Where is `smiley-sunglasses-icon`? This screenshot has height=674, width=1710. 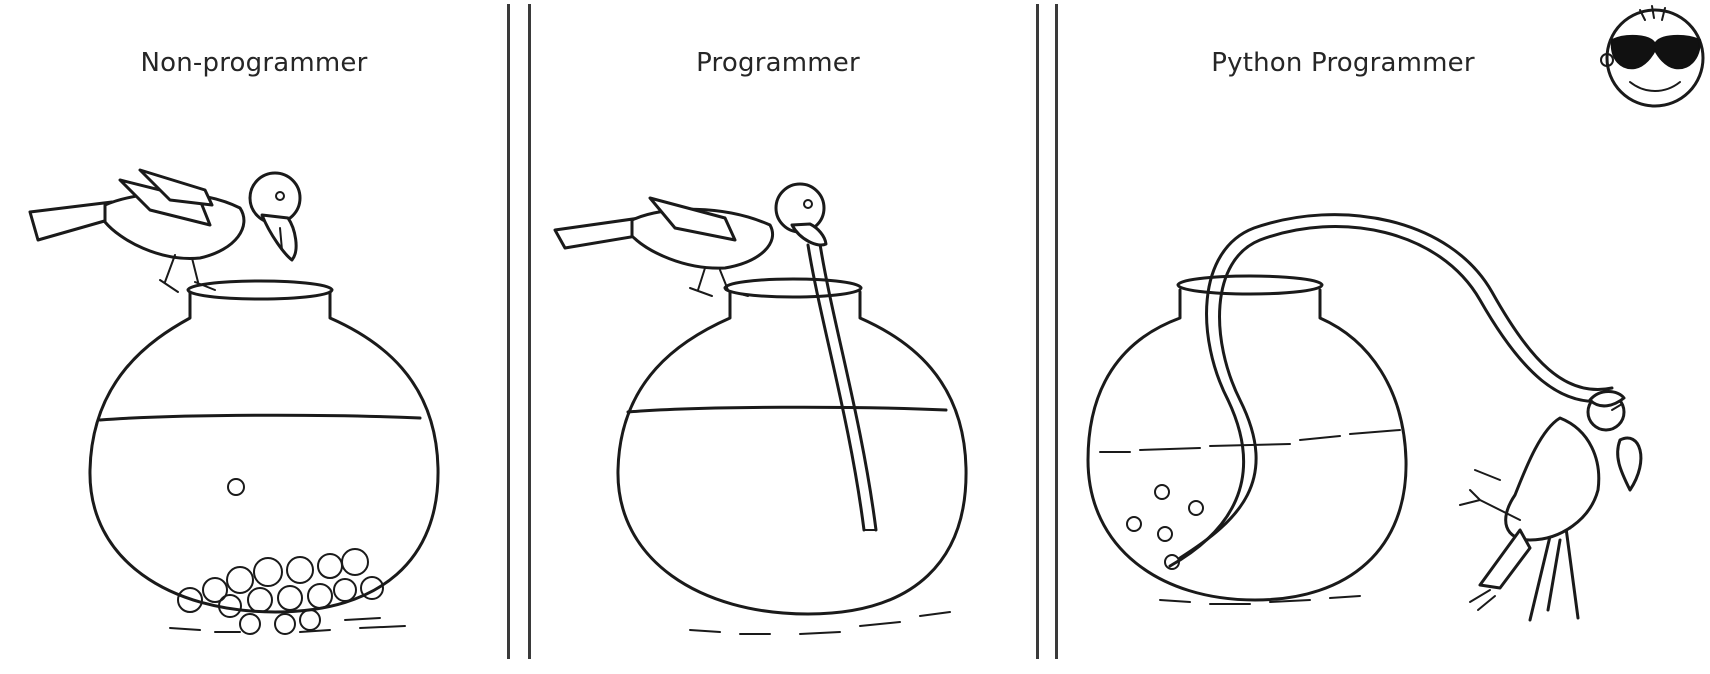 smiley-sunglasses-icon is located at coordinates (1652, 56).